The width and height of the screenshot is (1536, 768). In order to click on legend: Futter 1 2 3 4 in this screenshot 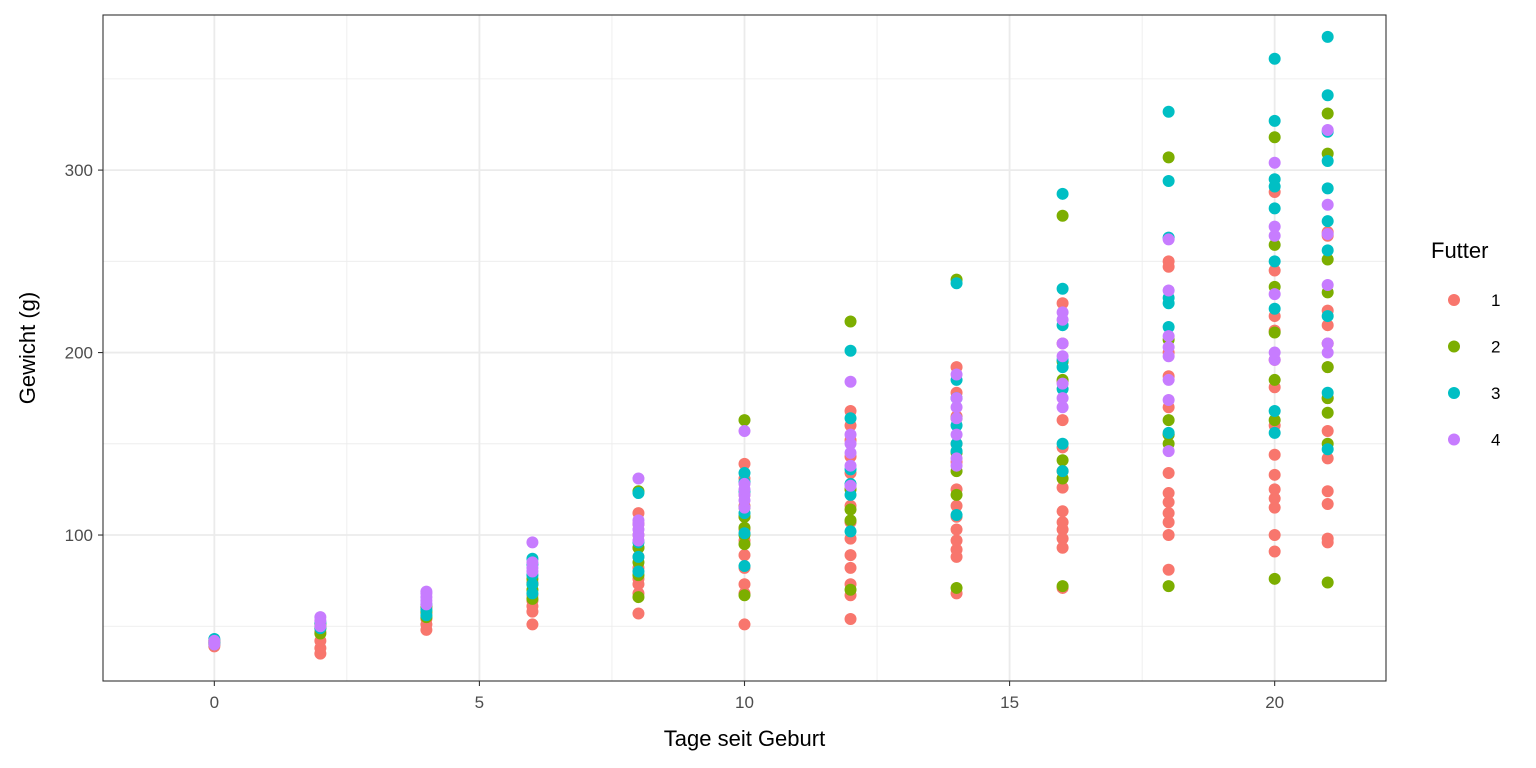, I will do `click(1465, 344)`.